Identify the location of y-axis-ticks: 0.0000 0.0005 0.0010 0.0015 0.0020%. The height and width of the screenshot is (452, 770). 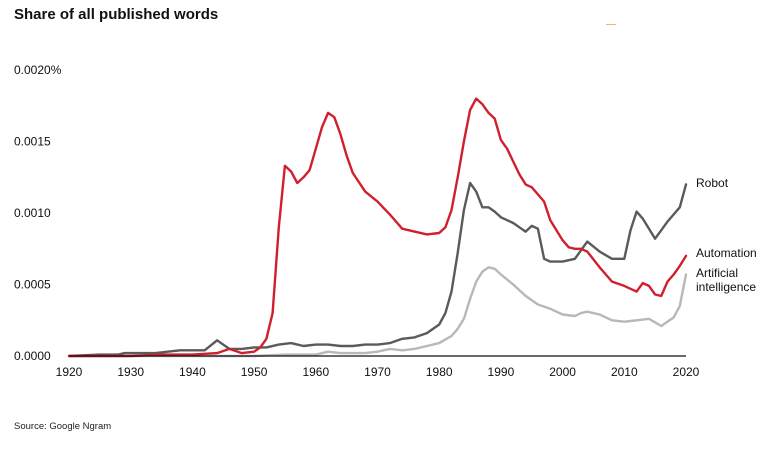
(38, 213).